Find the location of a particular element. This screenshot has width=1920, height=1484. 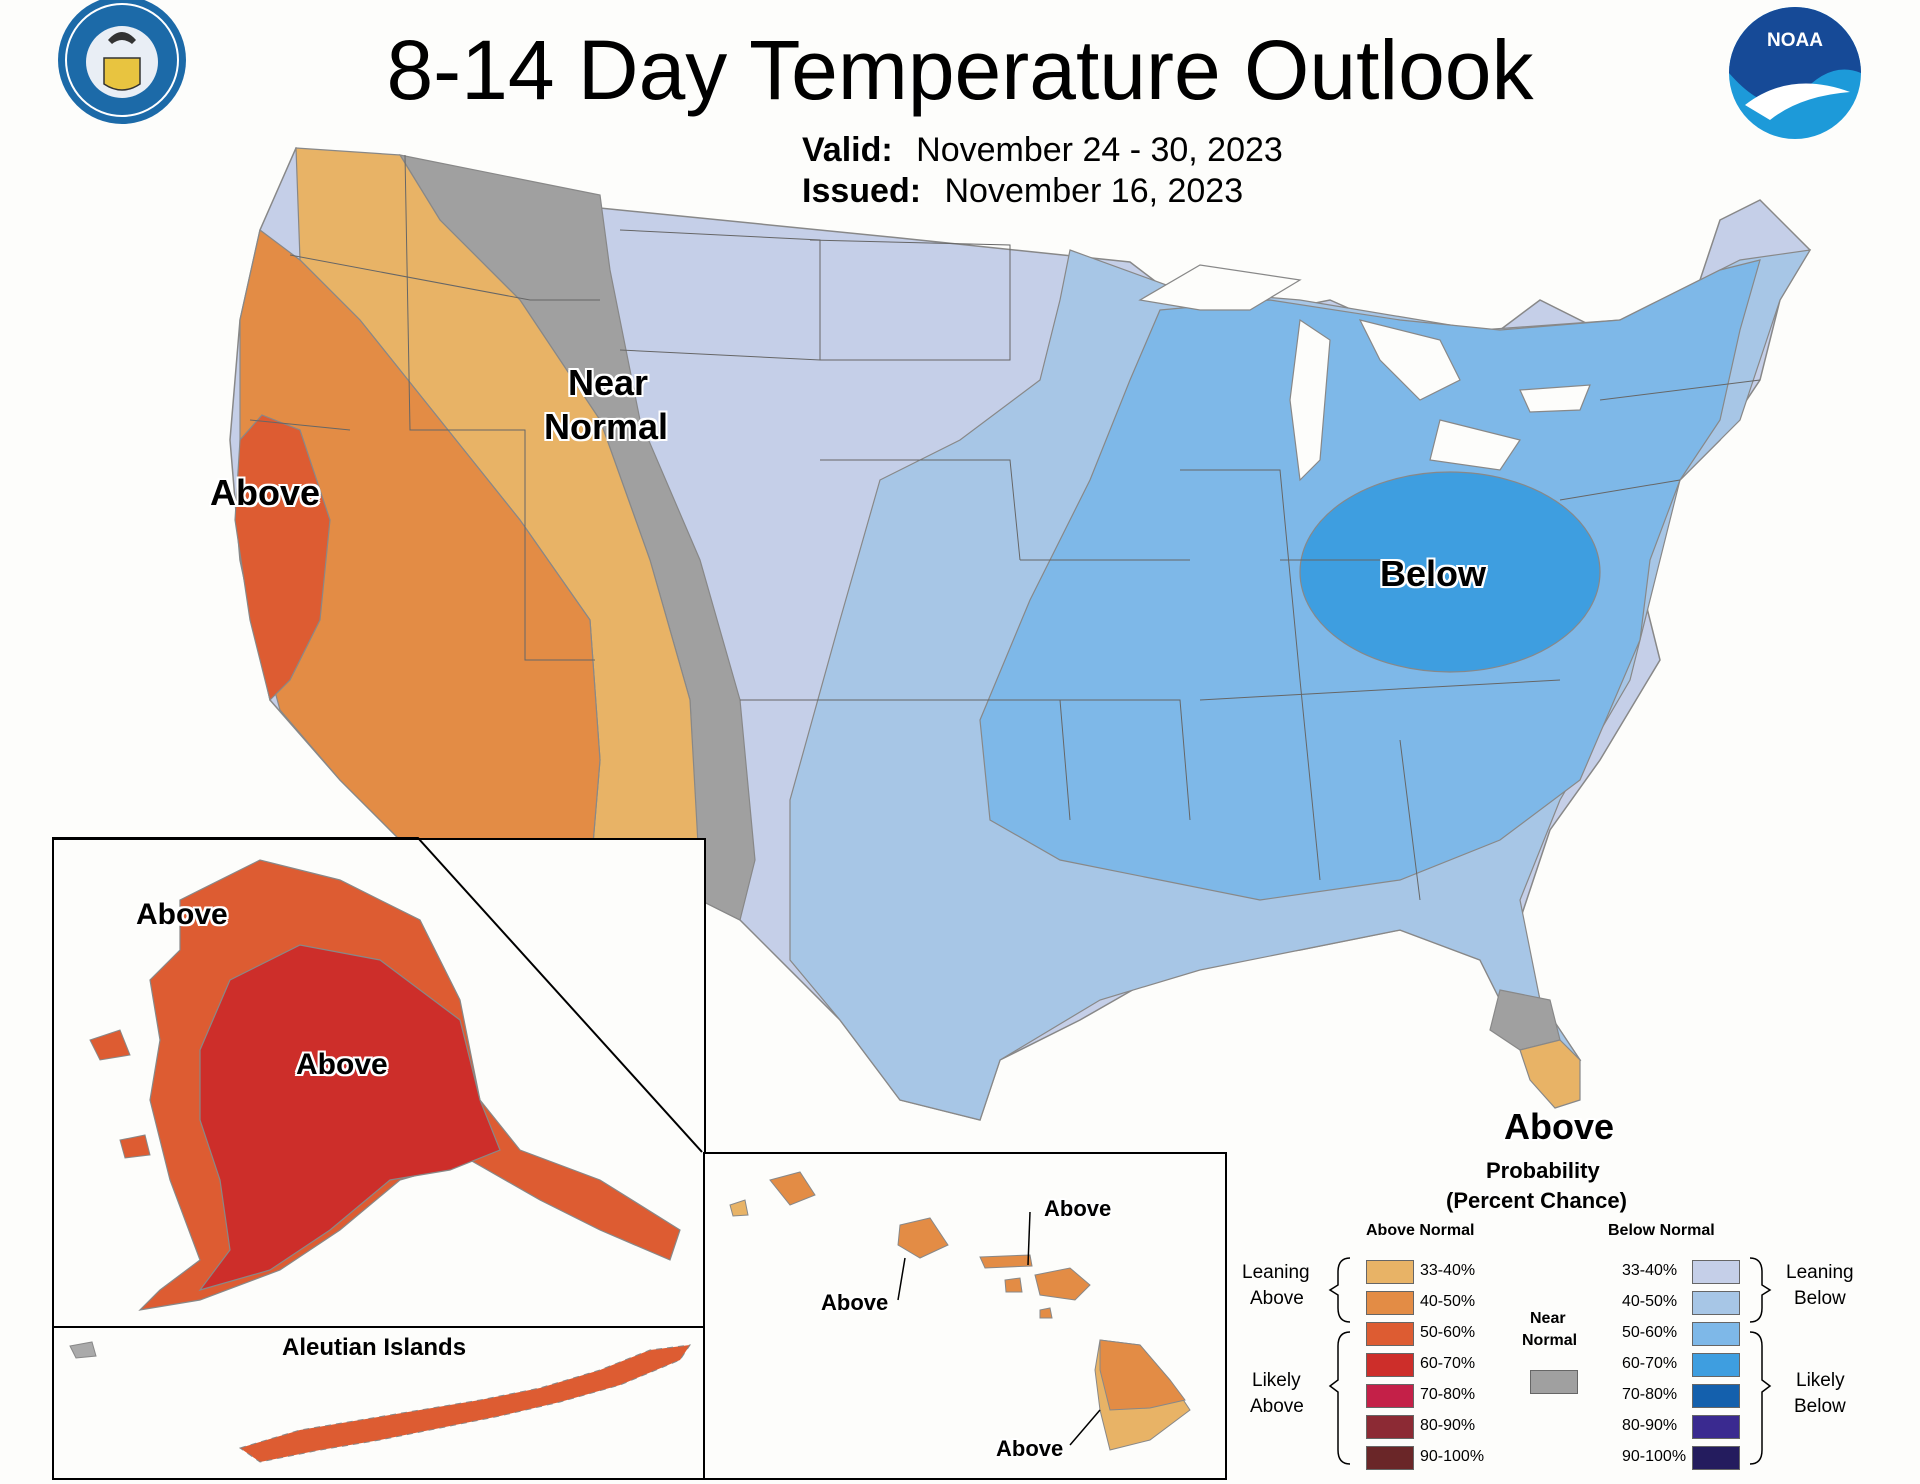

legend-near-normal-2: Normal is located at coordinates (1550, 1340).